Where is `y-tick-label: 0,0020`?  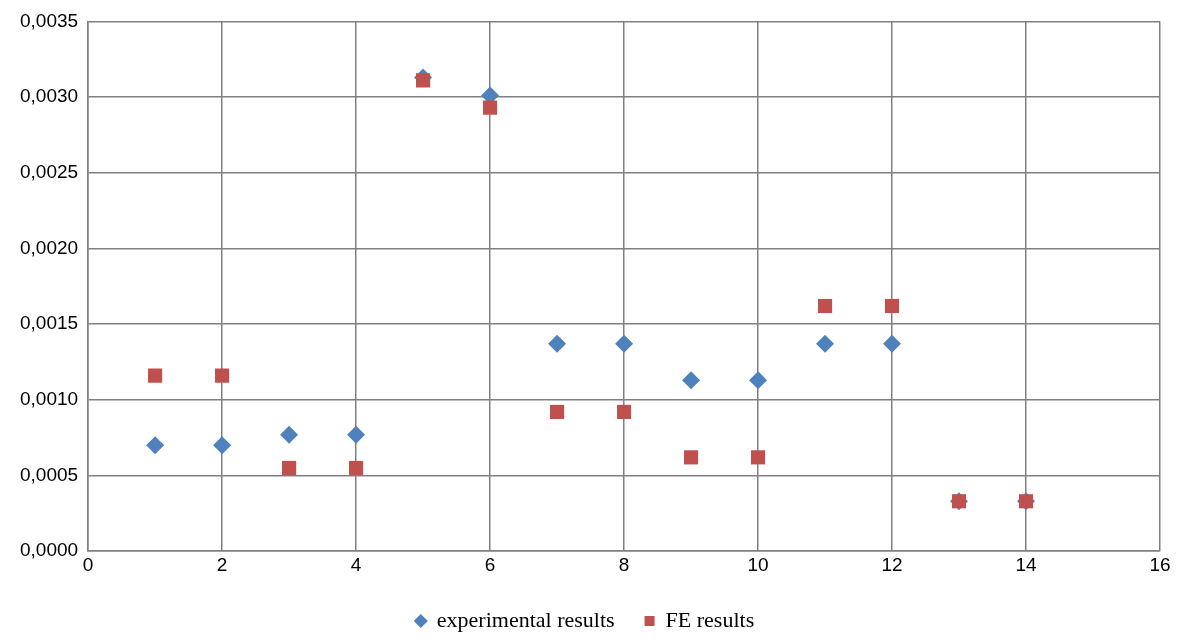 y-tick-label: 0,0020 is located at coordinates (49, 247).